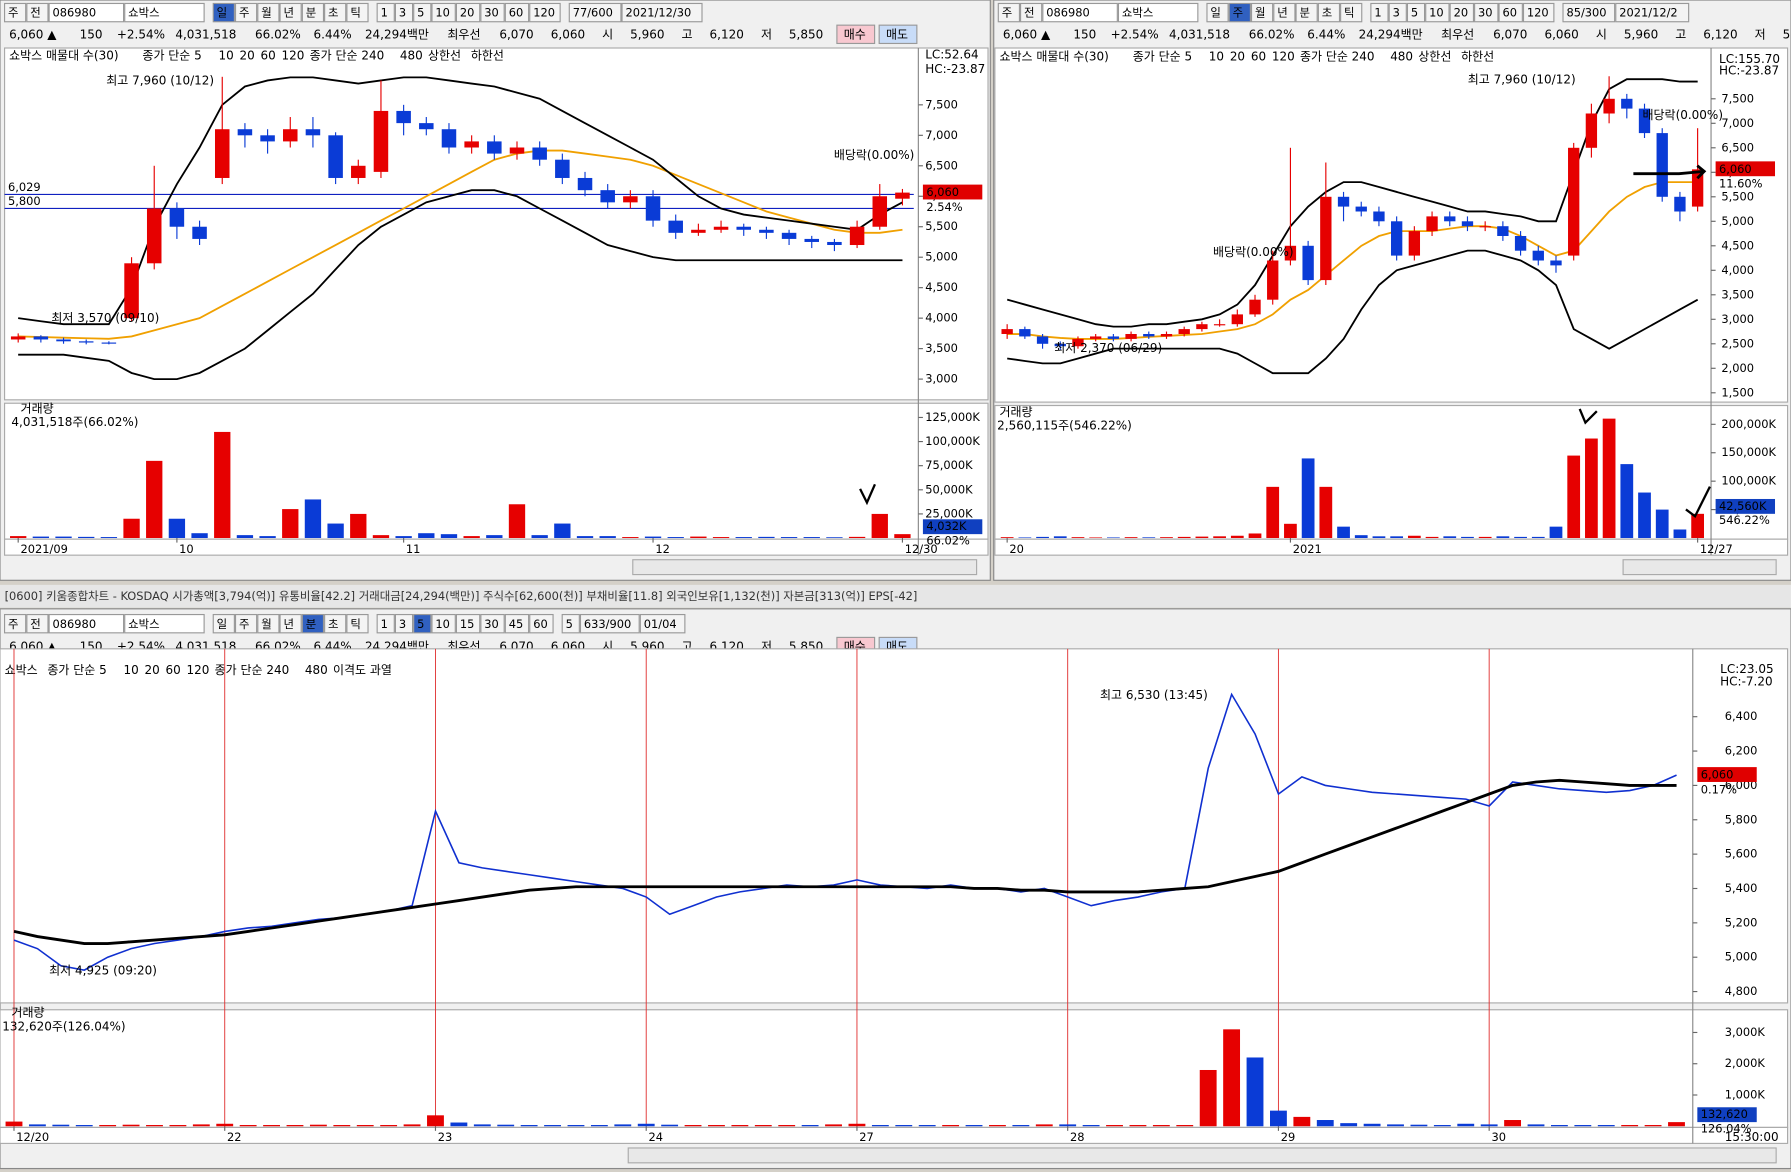  I want to click on price-tag, so click(952, 192).